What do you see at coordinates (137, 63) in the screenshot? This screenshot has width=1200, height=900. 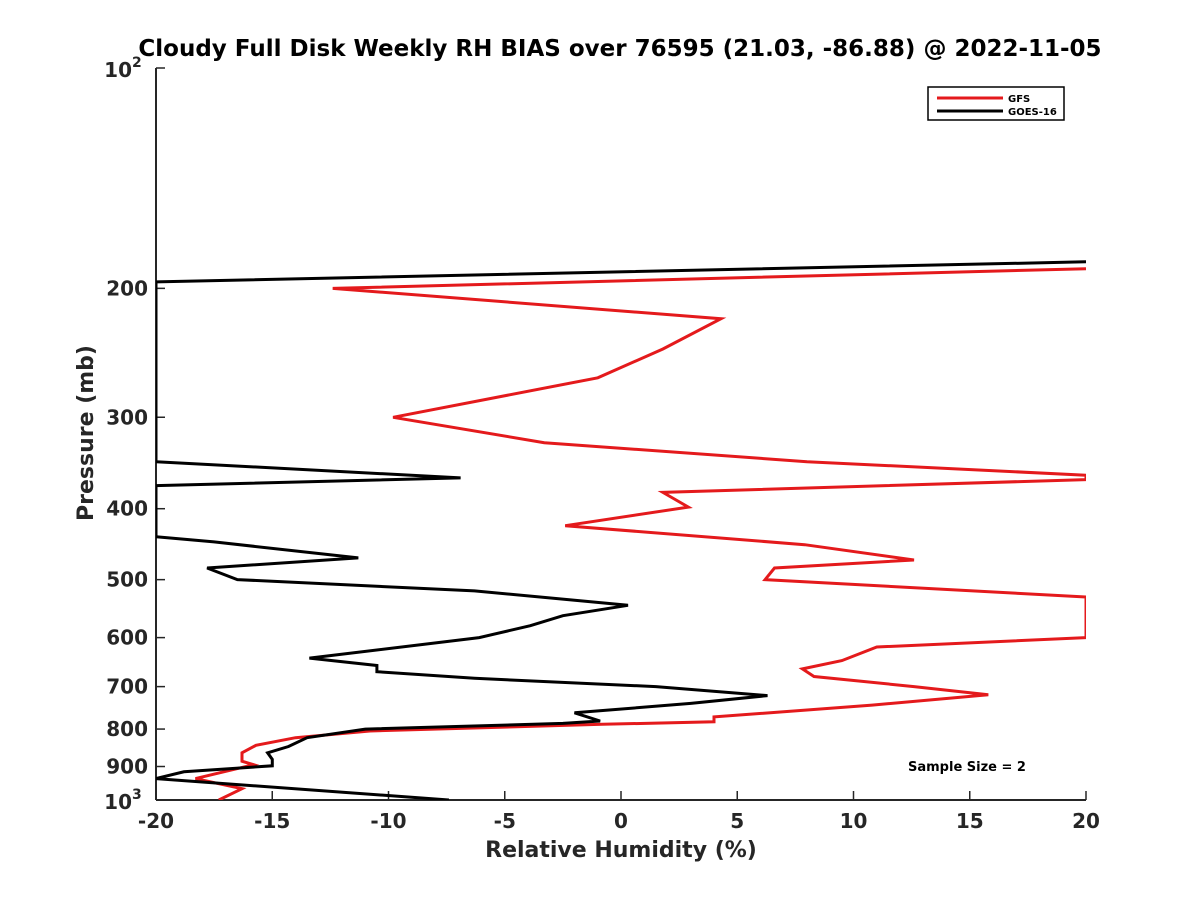 I see `y-tick-exponent: 2` at bounding box center [137, 63].